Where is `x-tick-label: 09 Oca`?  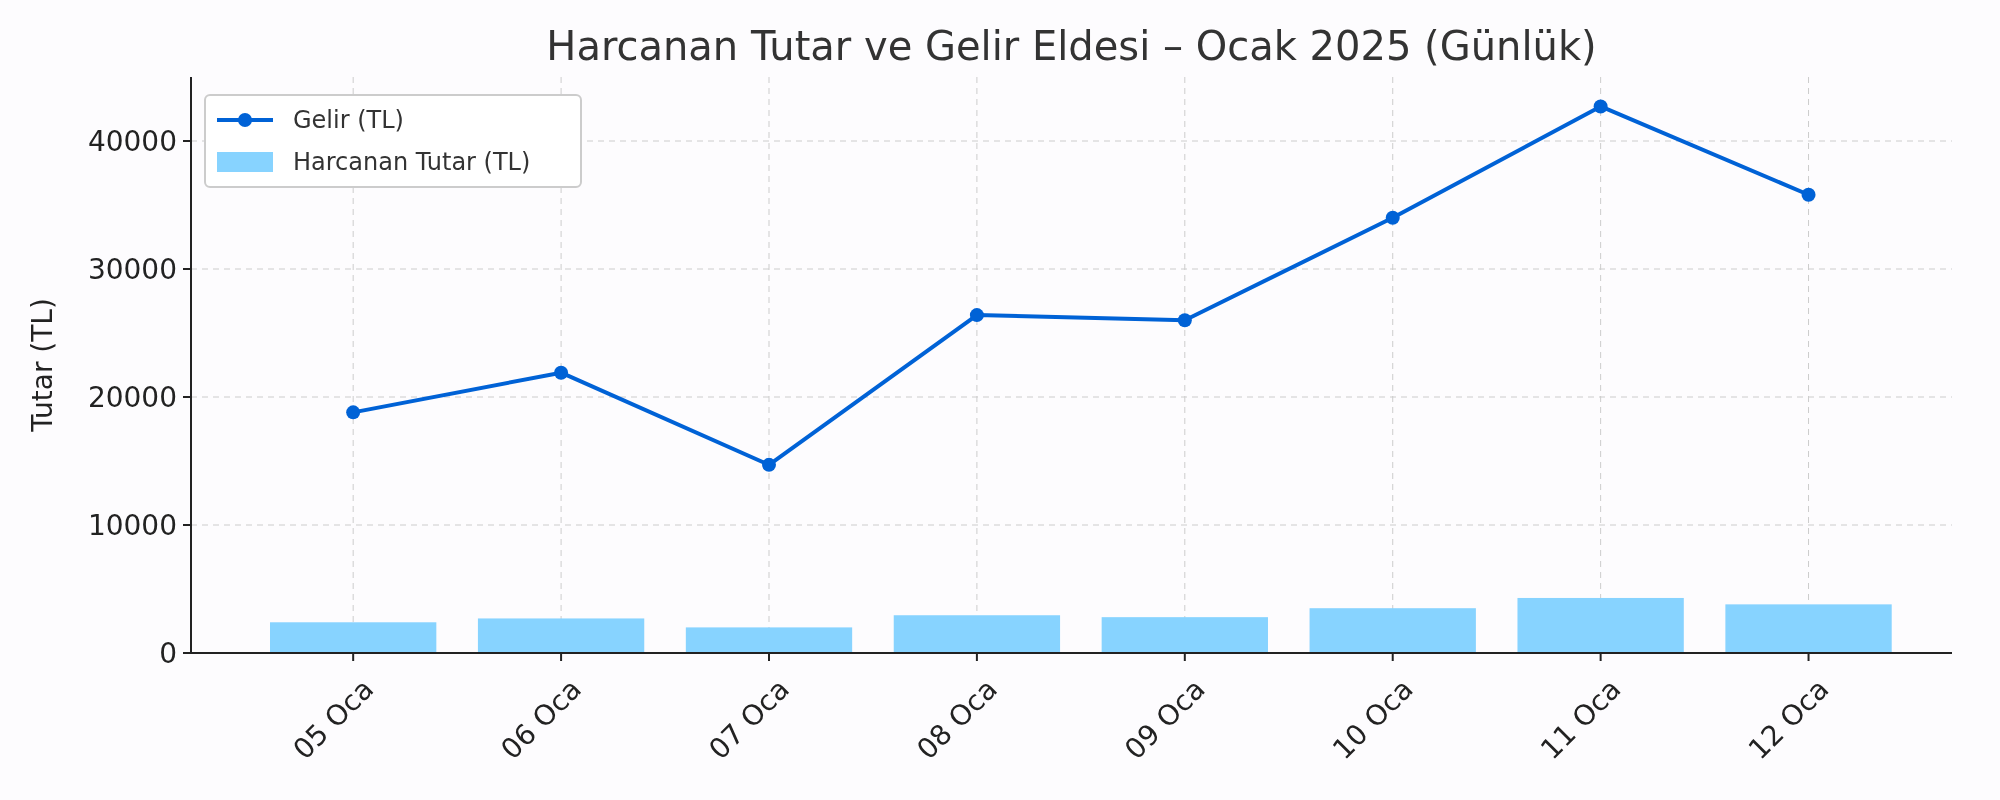
x-tick-label: 09 Oca is located at coordinates (1165, 719).